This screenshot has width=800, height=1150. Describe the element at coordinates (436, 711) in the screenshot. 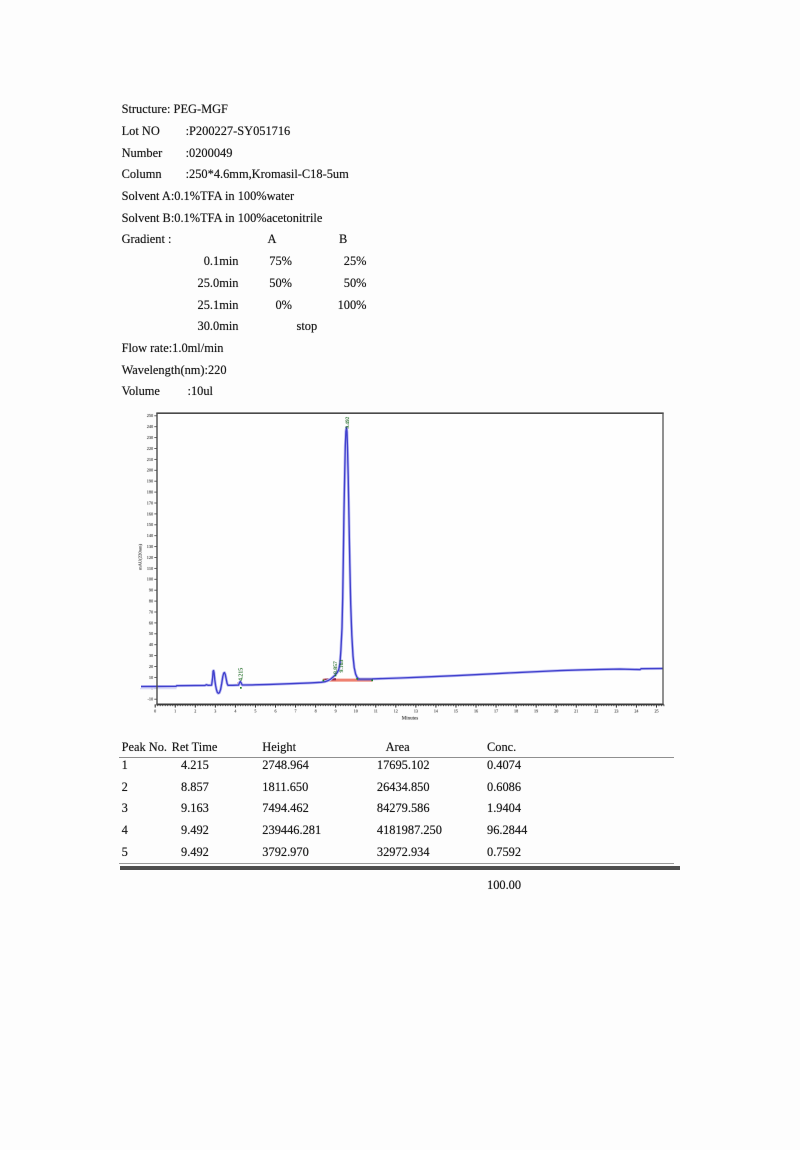

I see `svg-text: 14` at that location.